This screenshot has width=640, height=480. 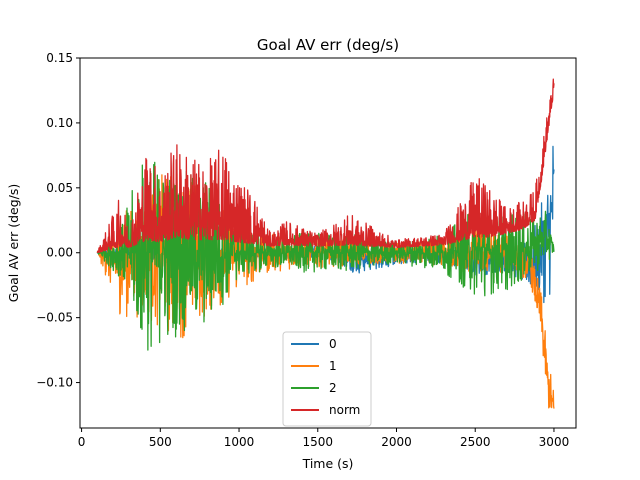 I want to click on y-axis: −0.10 −0.05 0.00 0.05 0.10 0.15, so click(x=58, y=220).